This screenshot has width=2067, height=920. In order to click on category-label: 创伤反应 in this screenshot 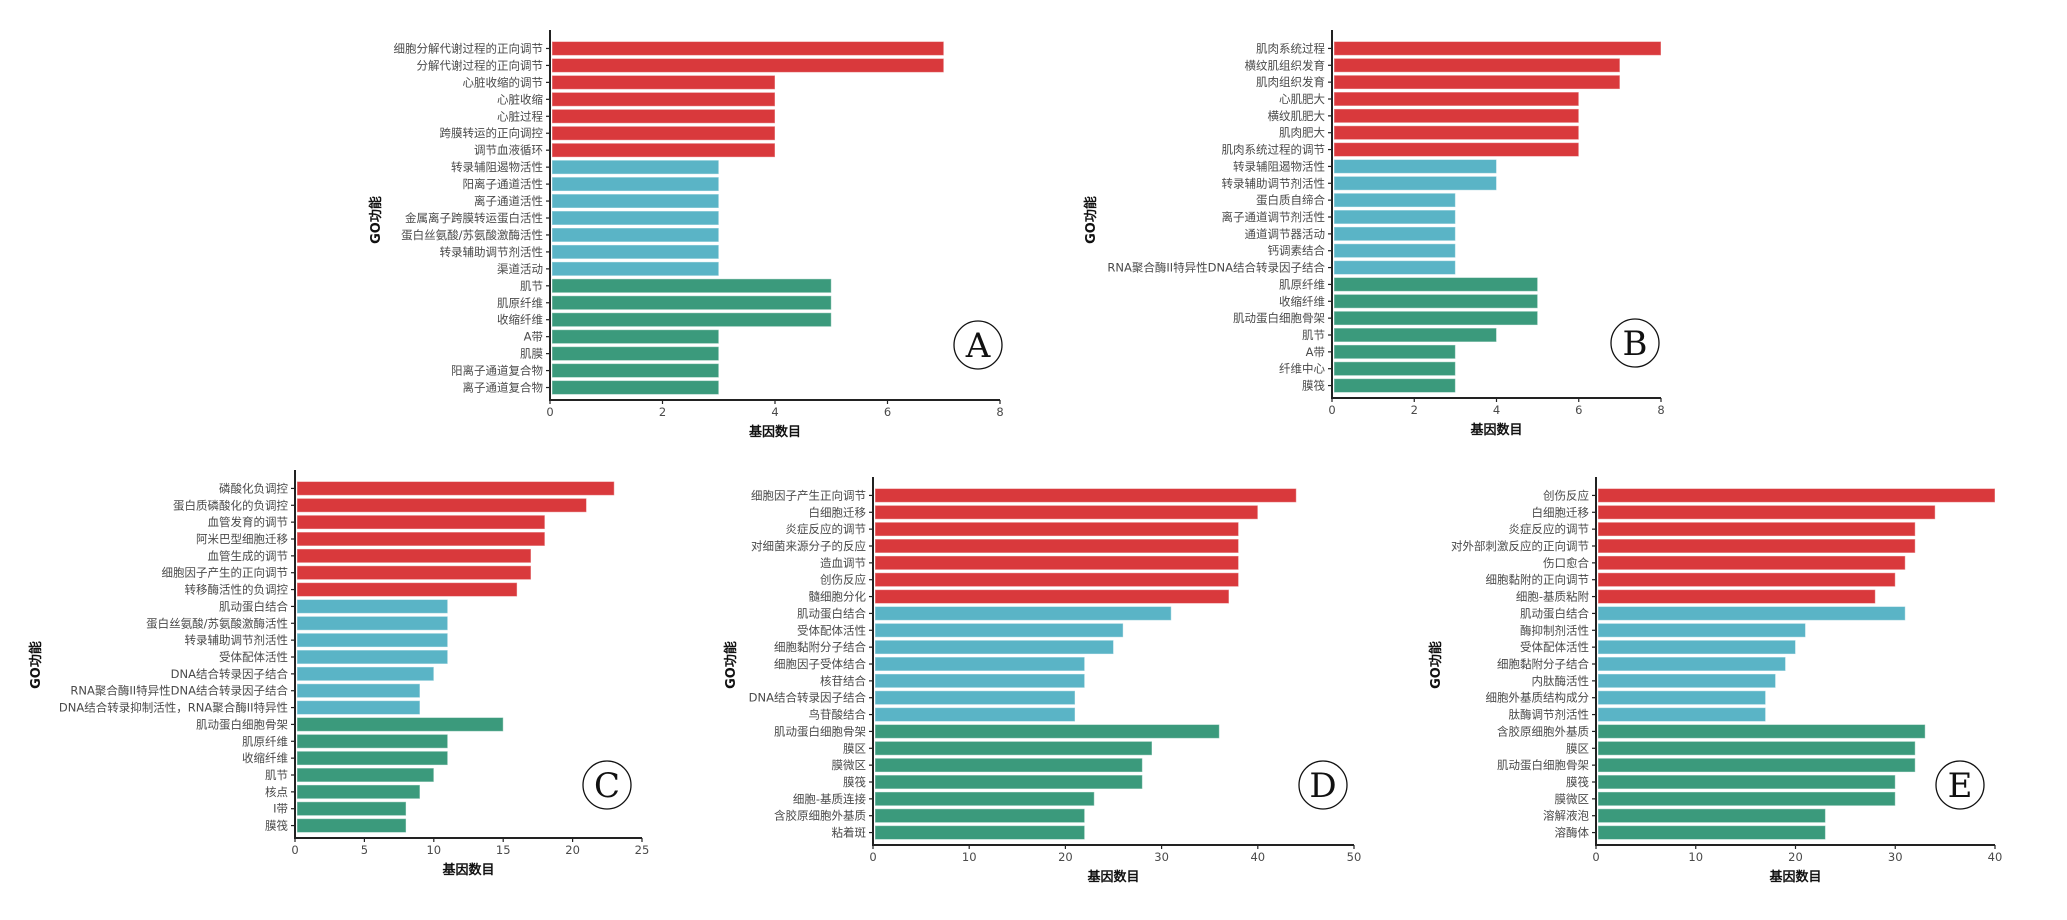, I will do `click(843, 580)`.